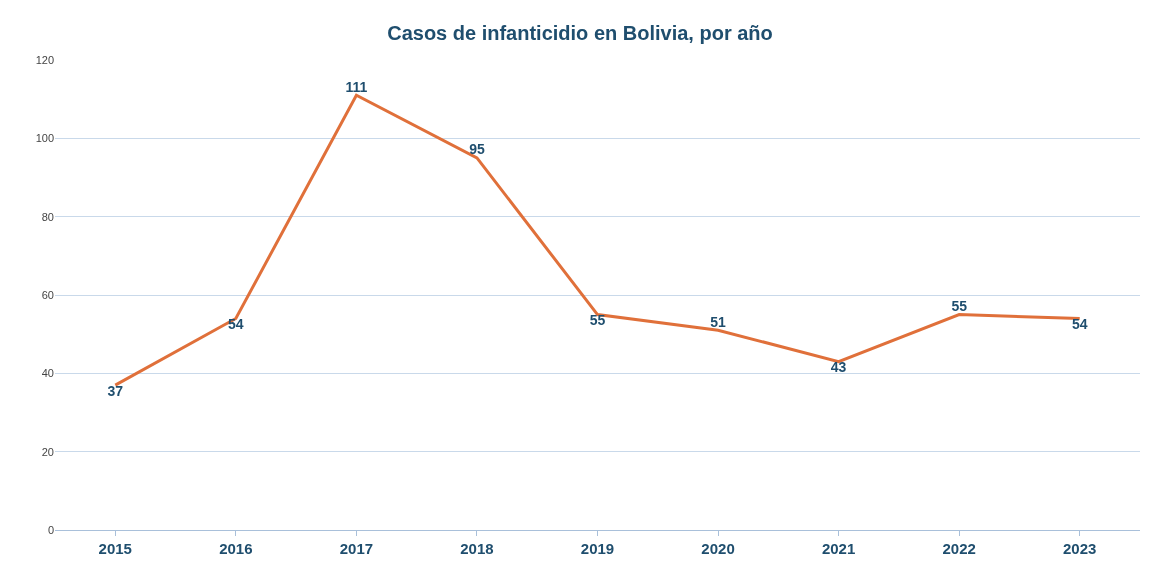 The image size is (1160, 569). I want to click on data-label: 37, so click(115, 390).